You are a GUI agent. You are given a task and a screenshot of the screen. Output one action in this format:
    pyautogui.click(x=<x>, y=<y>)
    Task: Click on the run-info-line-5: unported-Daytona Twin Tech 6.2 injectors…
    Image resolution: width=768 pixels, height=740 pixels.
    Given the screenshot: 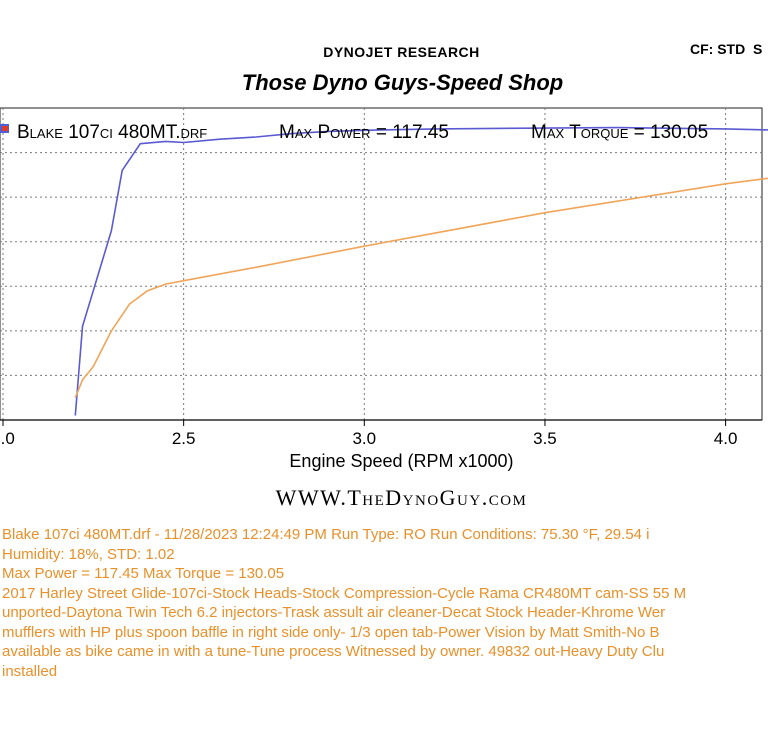 What is the action you would take?
    pyautogui.click(x=334, y=612)
    